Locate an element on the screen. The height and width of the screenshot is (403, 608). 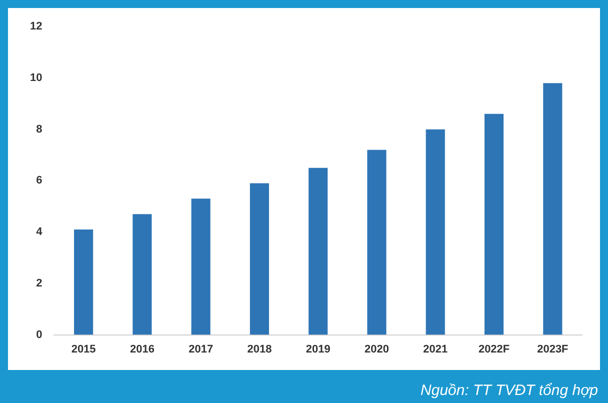
y-tick-label: 12 is located at coordinates (36, 26).